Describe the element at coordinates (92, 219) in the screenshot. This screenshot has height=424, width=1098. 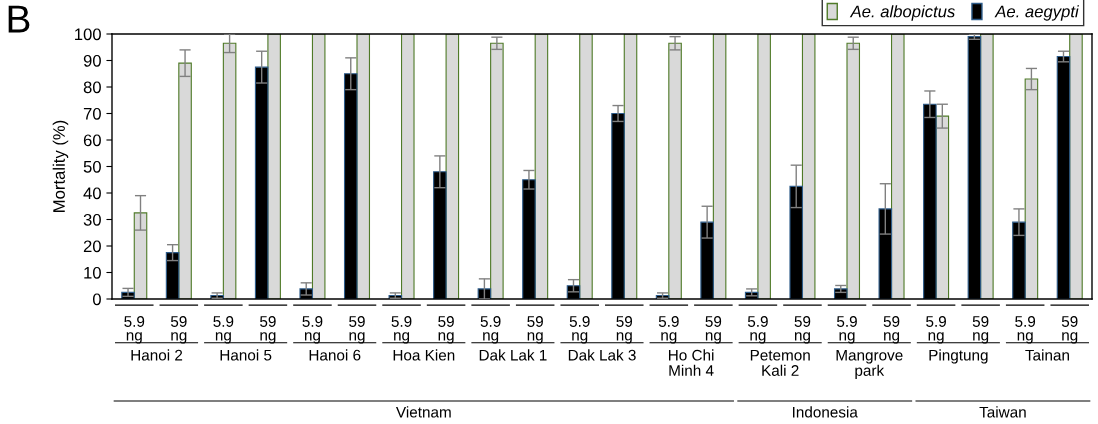
I see `y-tick-label: 30` at that location.